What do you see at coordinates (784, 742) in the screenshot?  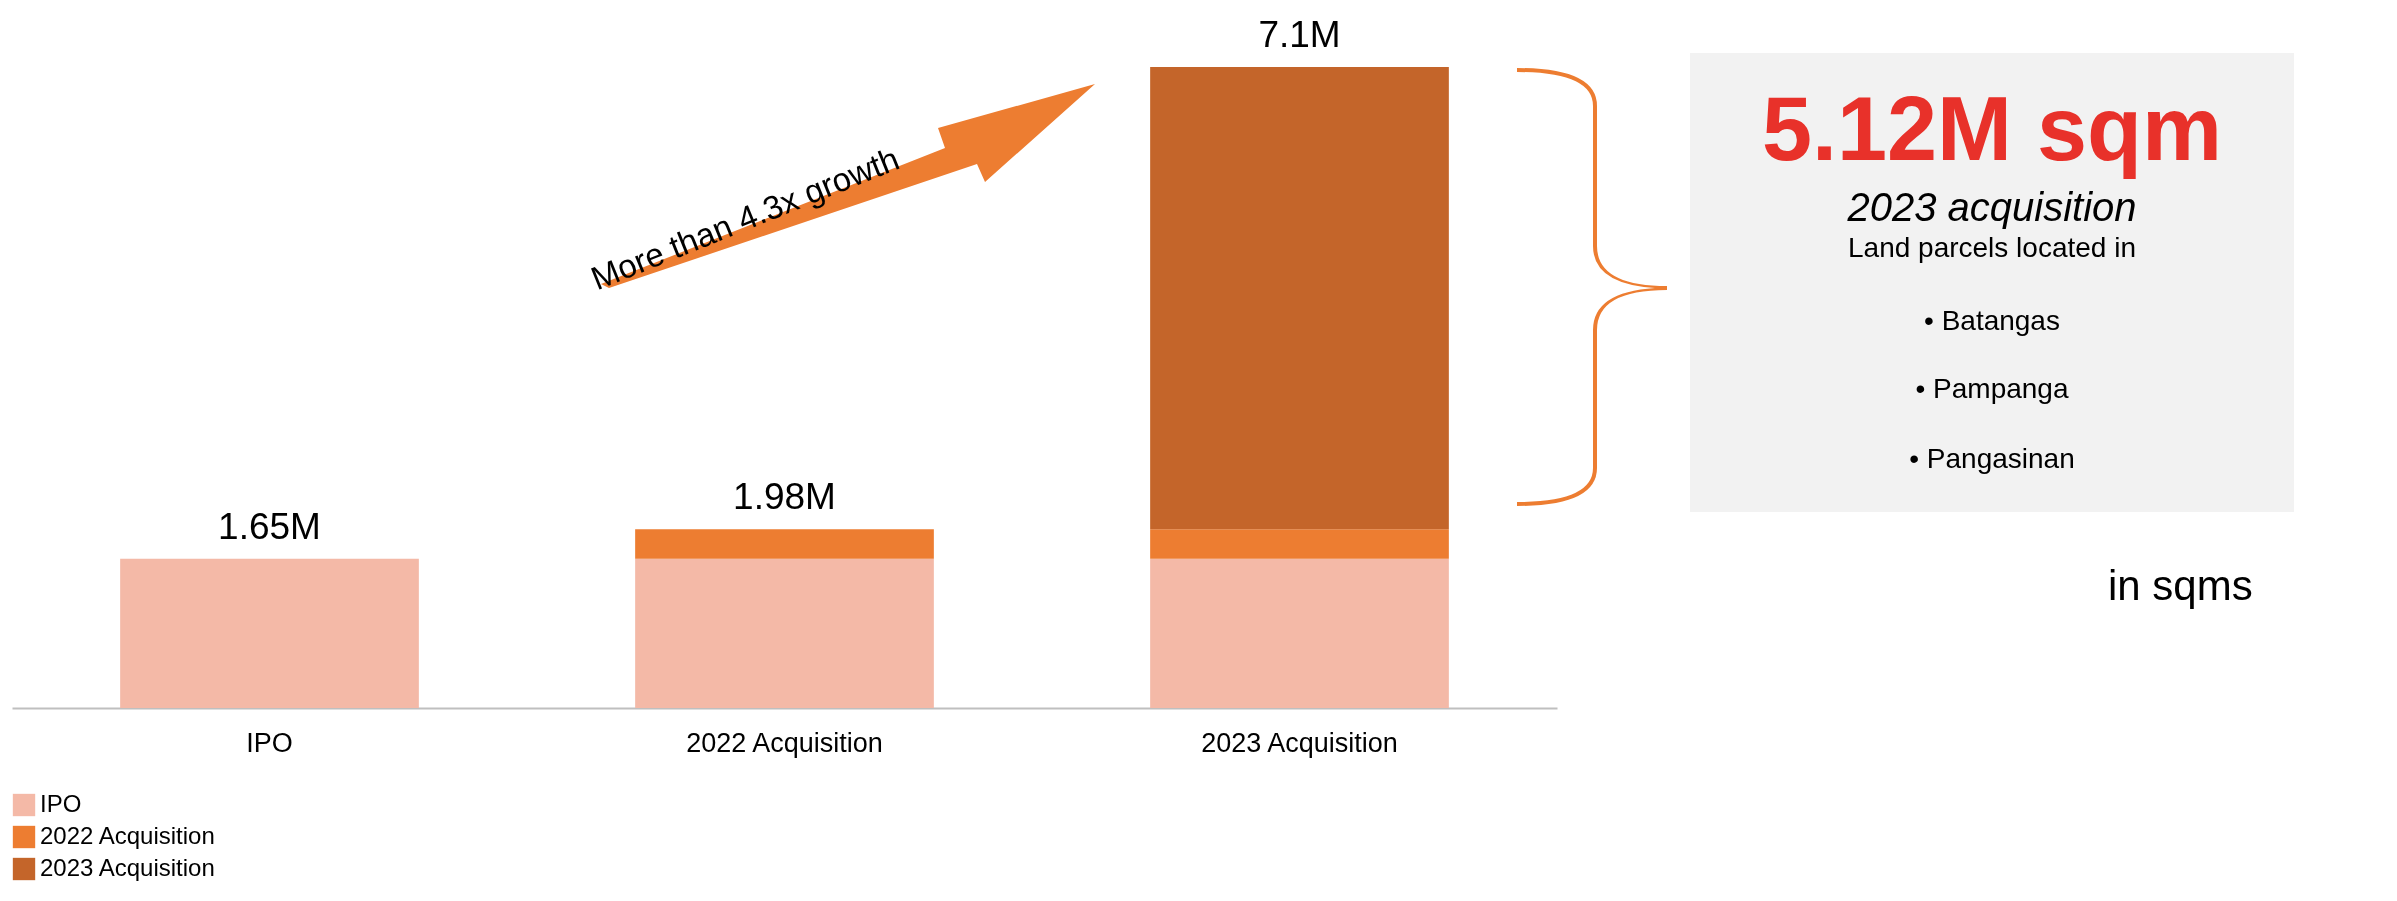 I see `x-tick-label: 2022 Acquisition` at bounding box center [784, 742].